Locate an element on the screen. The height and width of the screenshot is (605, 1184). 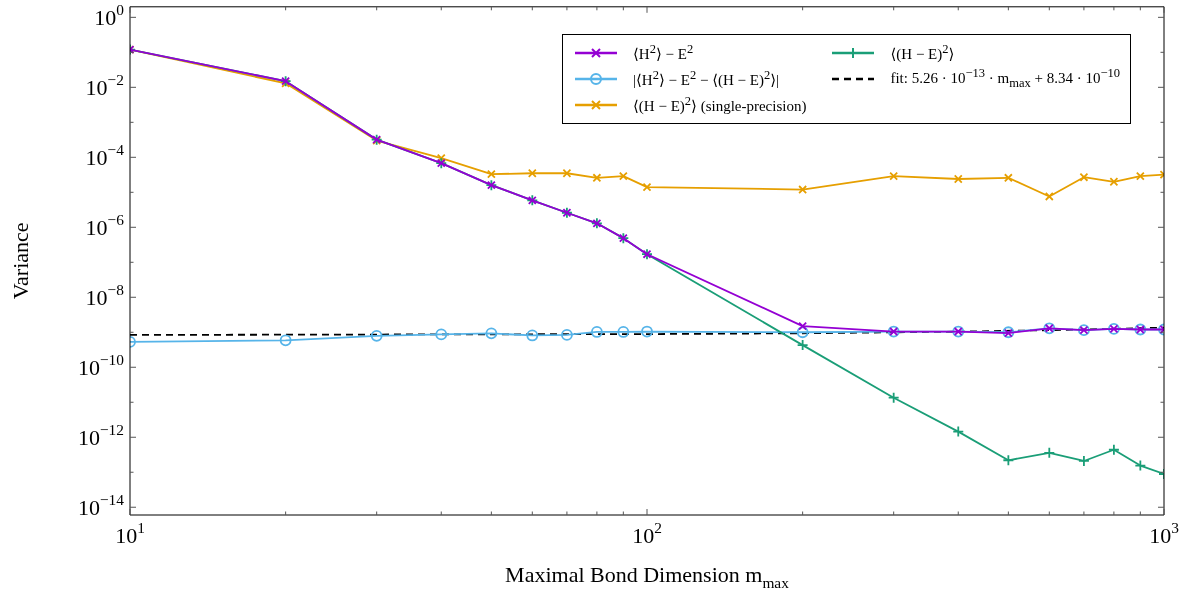
legend-label: ⟨(H − E)$^{2}$⟩ is located at coordinates (922, 53).